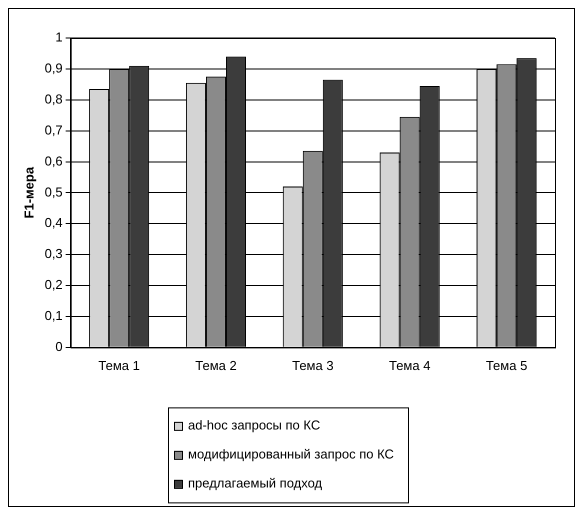  What do you see at coordinates (53, 192) in the screenshot?
I see `y-tick-label: 0,5` at bounding box center [53, 192].